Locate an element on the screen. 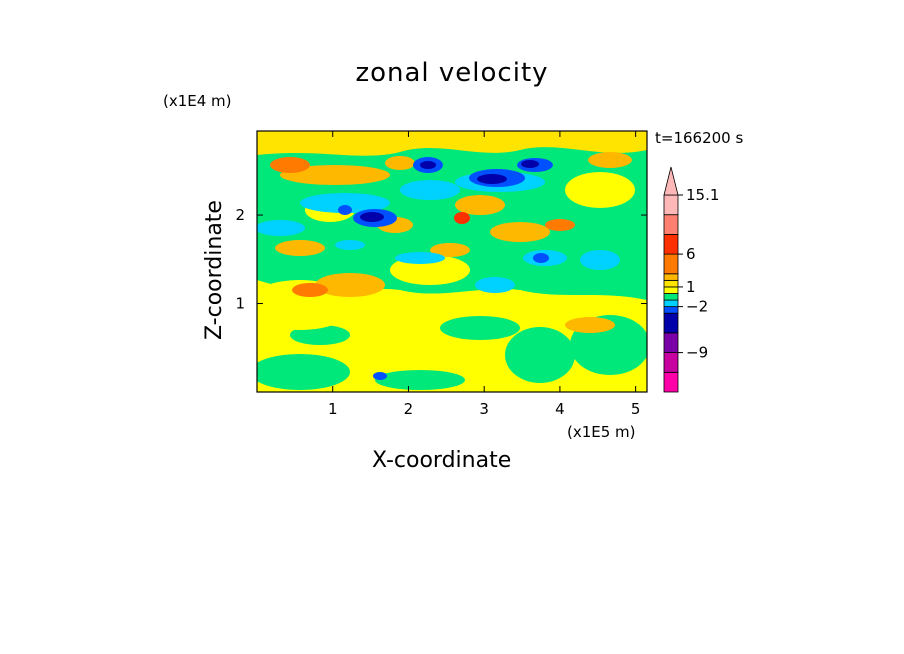 Image resolution: width=904 pixels, height=654 pixels. x-tick-label: 1 is located at coordinates (333, 409).